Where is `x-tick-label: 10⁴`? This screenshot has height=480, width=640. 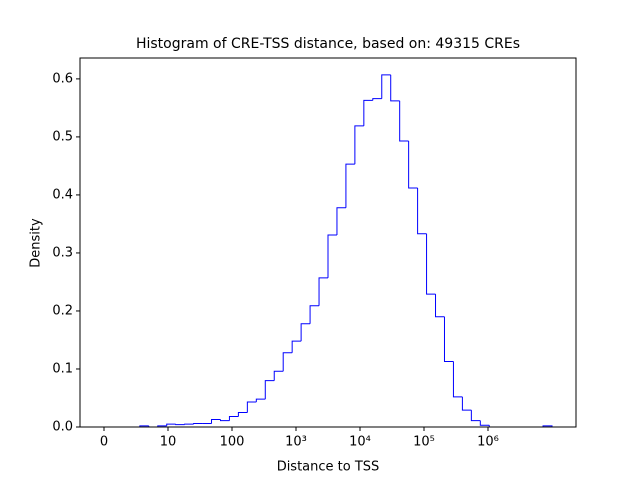
x-tick-label: 10⁴ is located at coordinates (360, 442).